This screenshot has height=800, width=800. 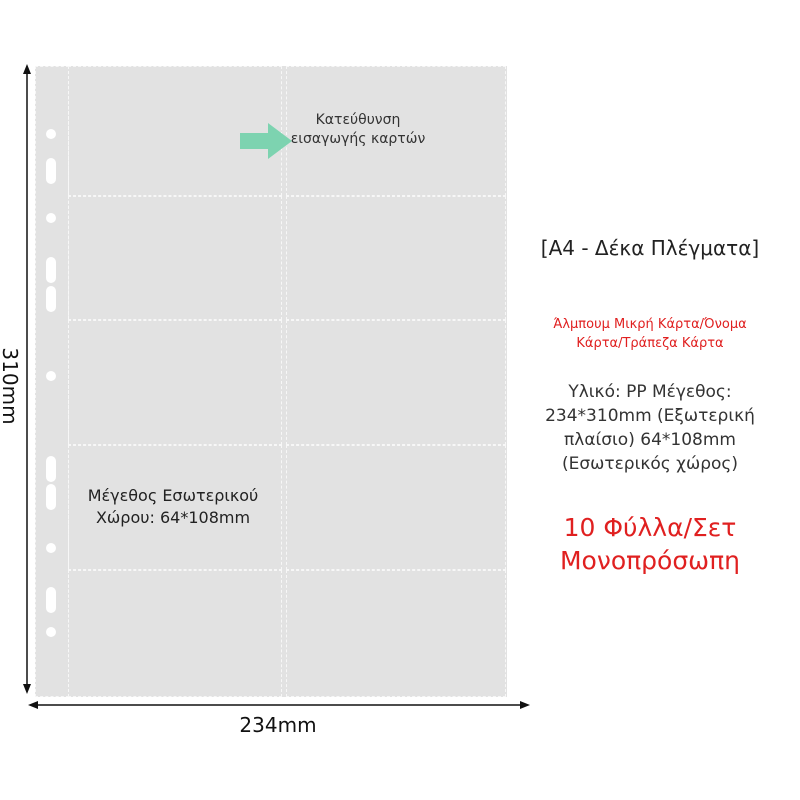 What do you see at coordinates (650, 324) in the screenshot?
I see `usage-line1: Άλμπουμ Μικρή Κάρτα/Όνομα` at bounding box center [650, 324].